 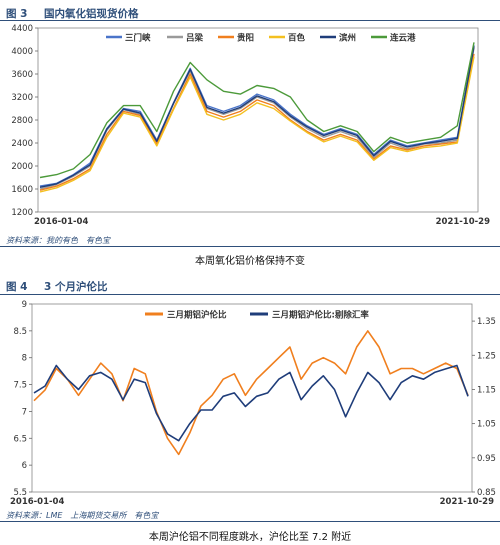 I want to click on y-tick-label: 1600, so click(x=22, y=190).